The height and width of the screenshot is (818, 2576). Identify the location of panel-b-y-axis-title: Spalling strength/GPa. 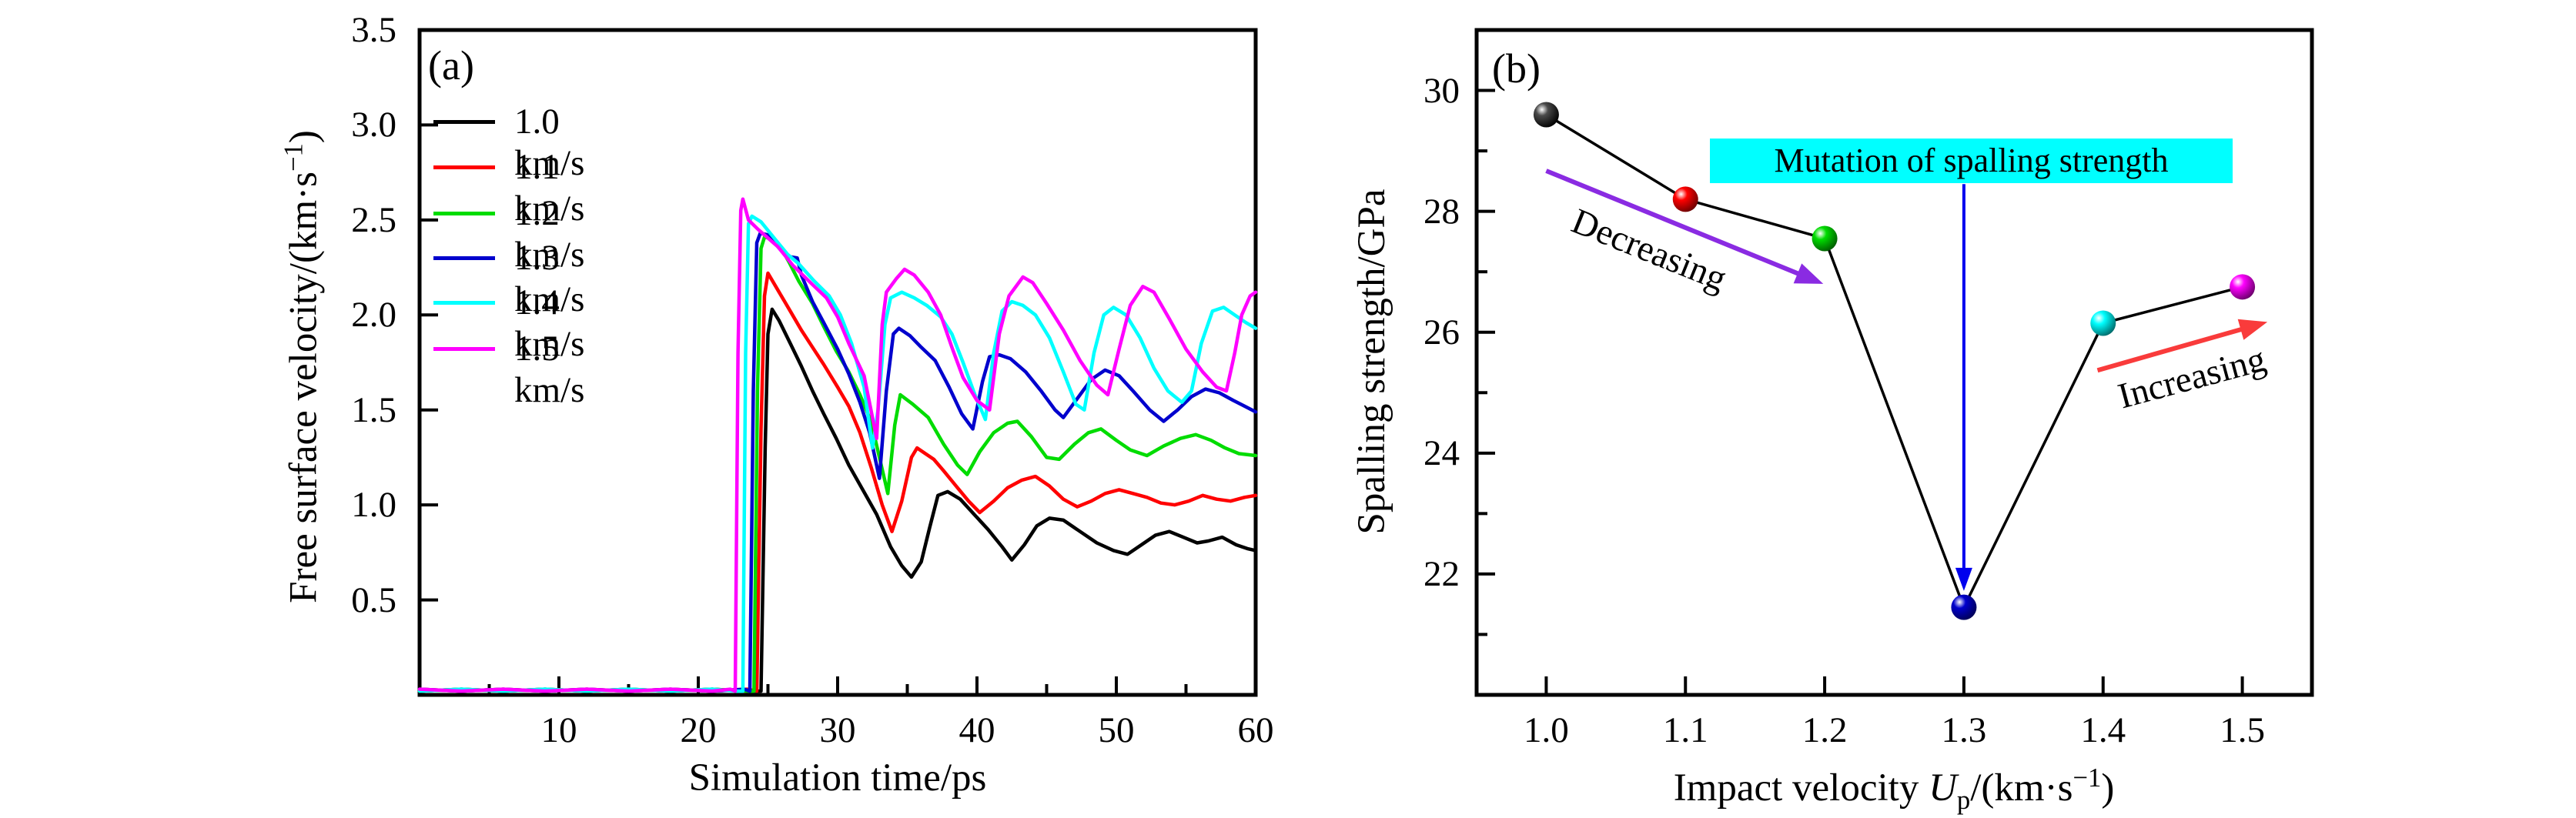
(1372, 362).